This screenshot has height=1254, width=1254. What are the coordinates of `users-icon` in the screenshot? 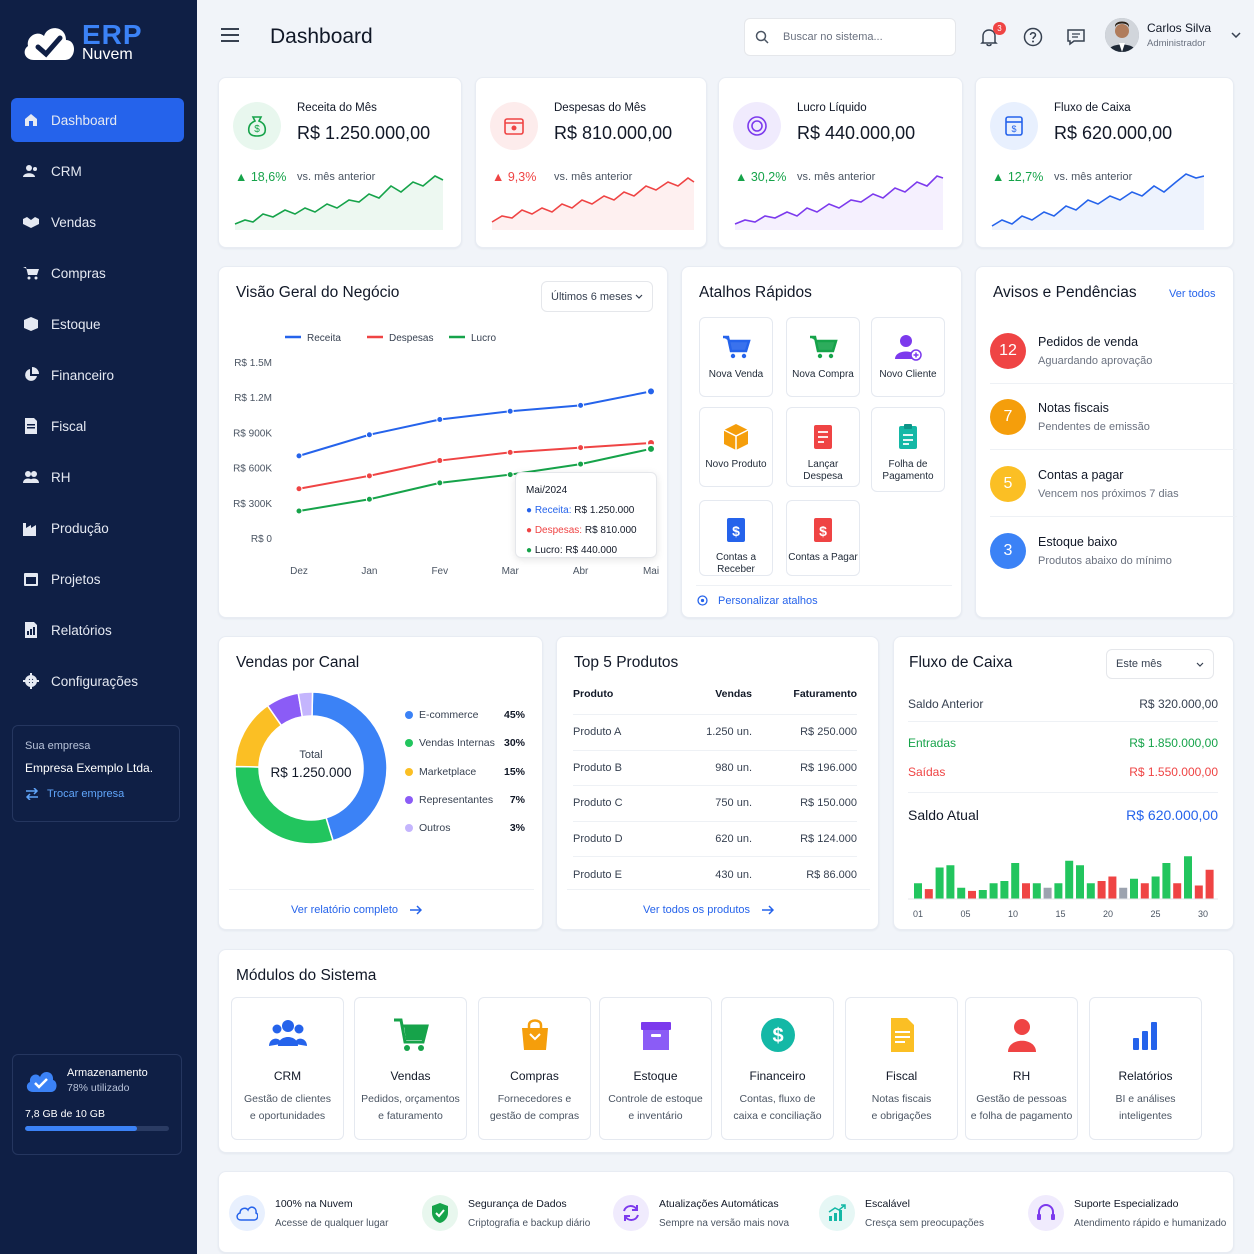 It's located at (30, 171).